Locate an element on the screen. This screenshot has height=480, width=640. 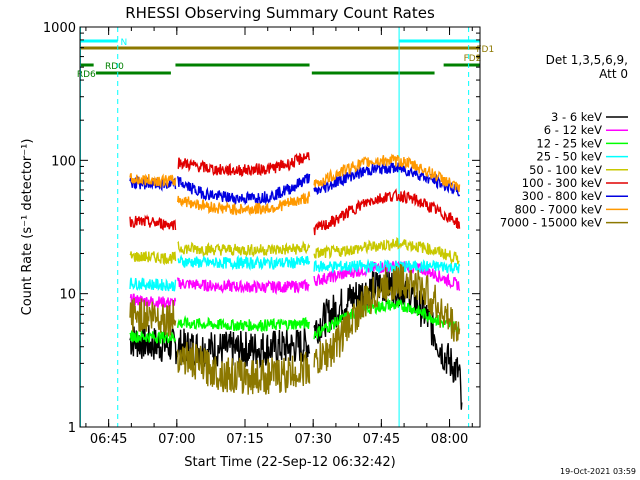
flag-label-n: N is located at coordinates (123, 43).